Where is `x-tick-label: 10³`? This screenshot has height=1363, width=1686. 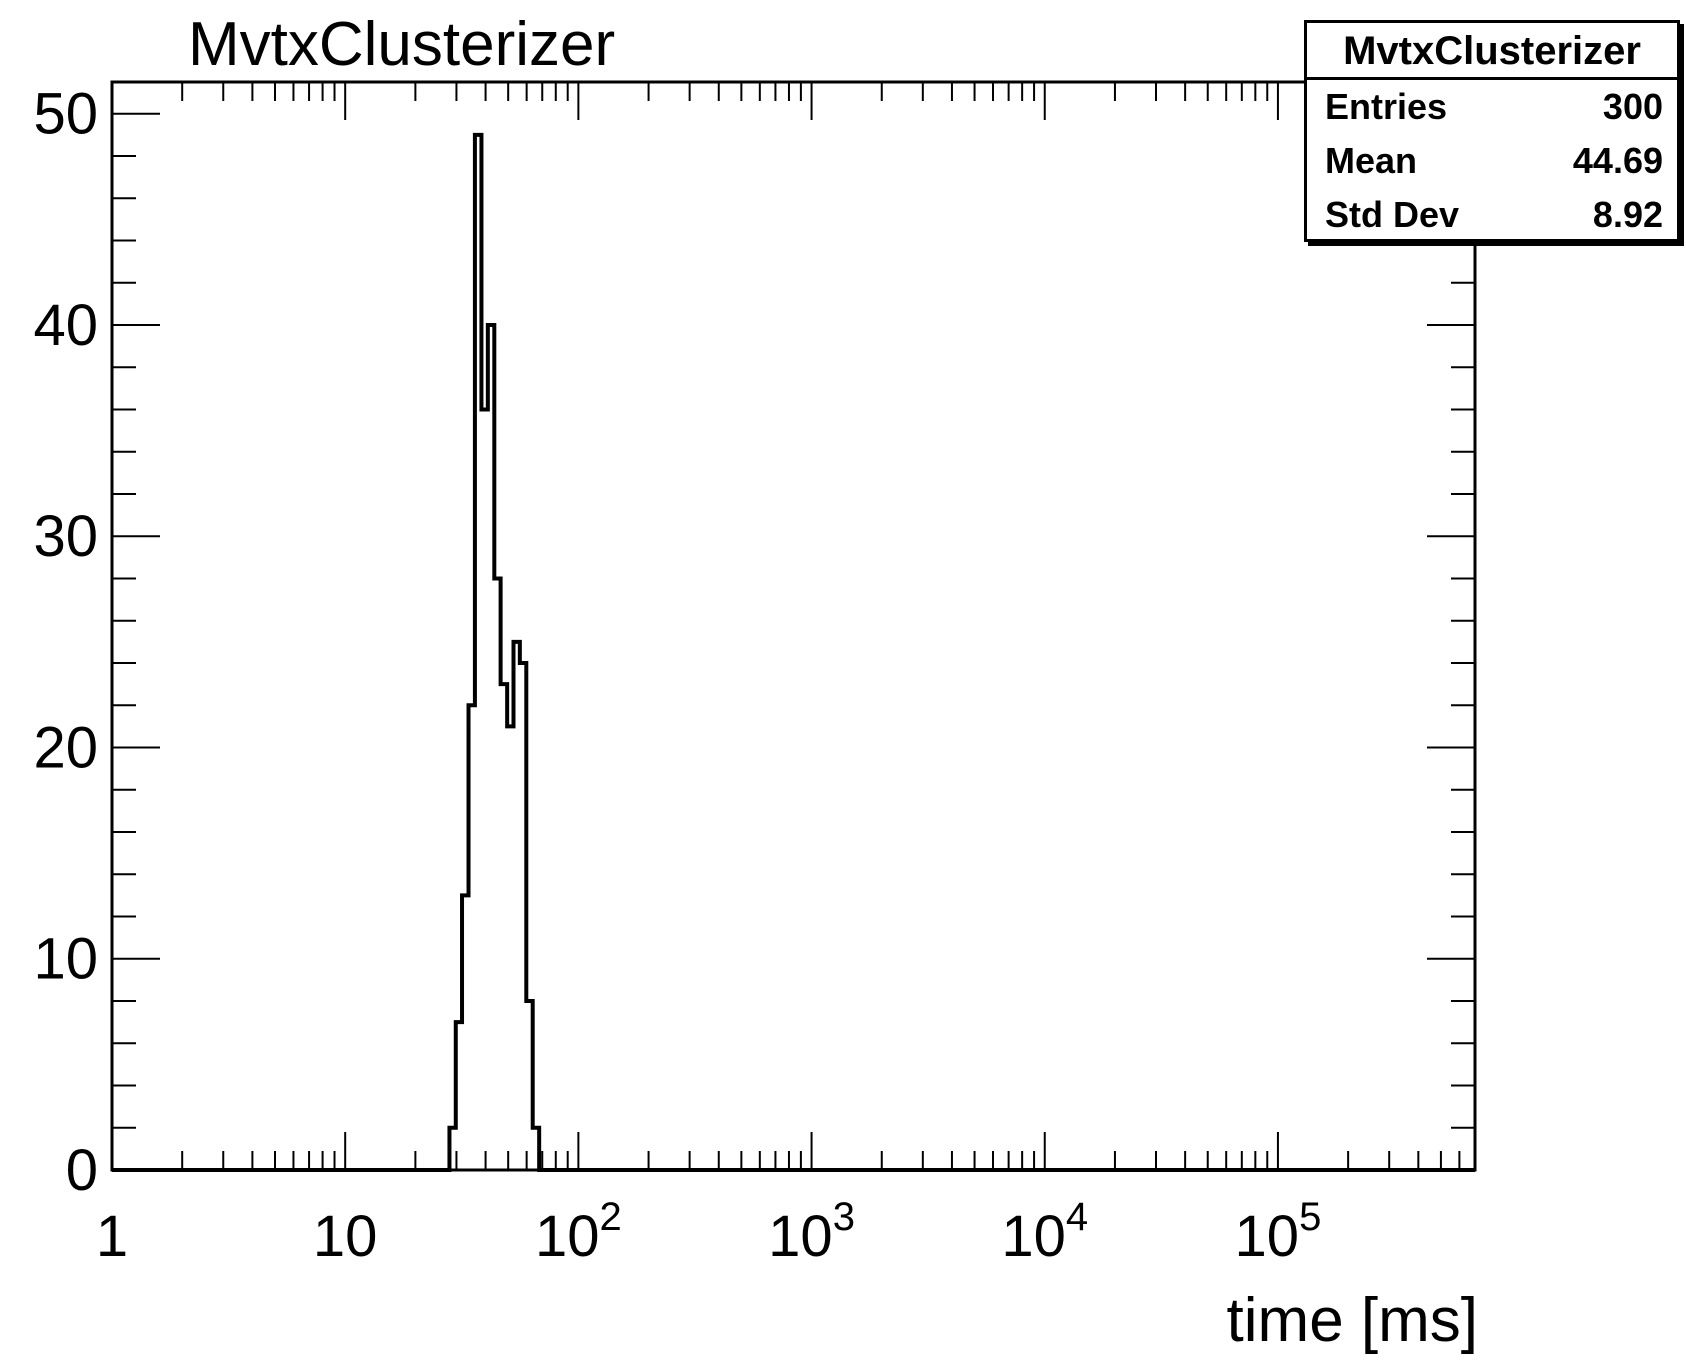 x-tick-label: 10³ is located at coordinates (811, 1232).